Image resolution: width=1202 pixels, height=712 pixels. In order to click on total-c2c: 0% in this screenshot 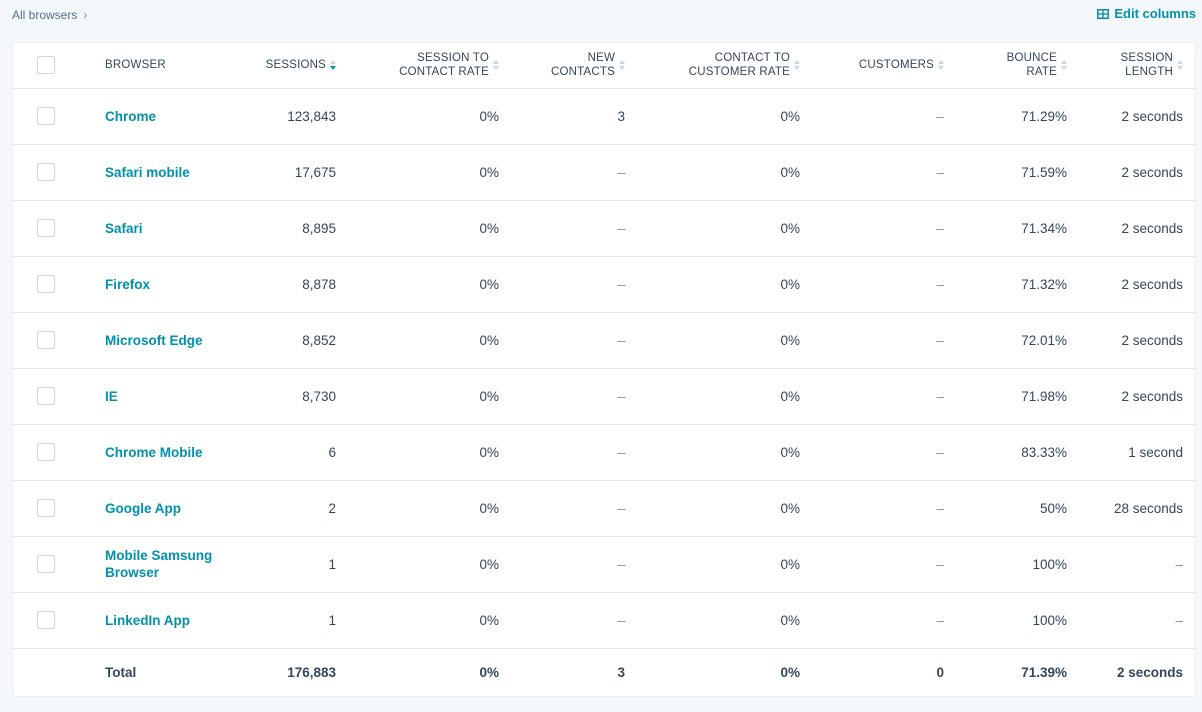, I will do `click(790, 673)`.